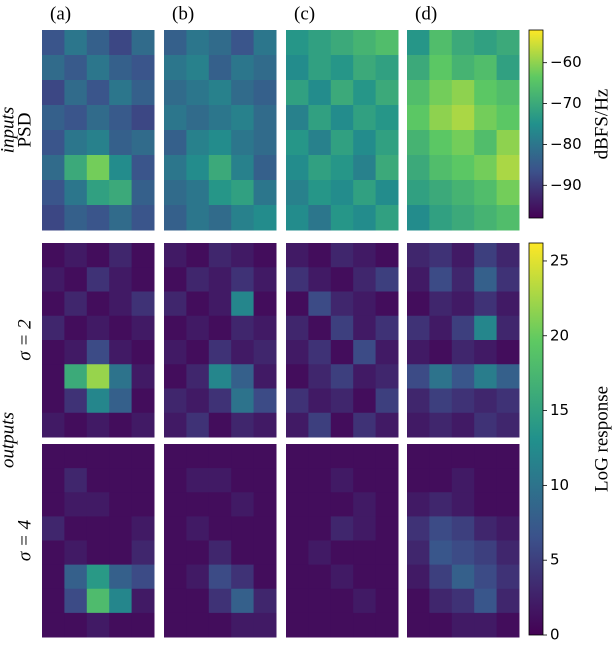 This screenshot has height=645, width=614. What do you see at coordinates (304, 13) in the screenshot?
I see `column-label: (c)` at bounding box center [304, 13].